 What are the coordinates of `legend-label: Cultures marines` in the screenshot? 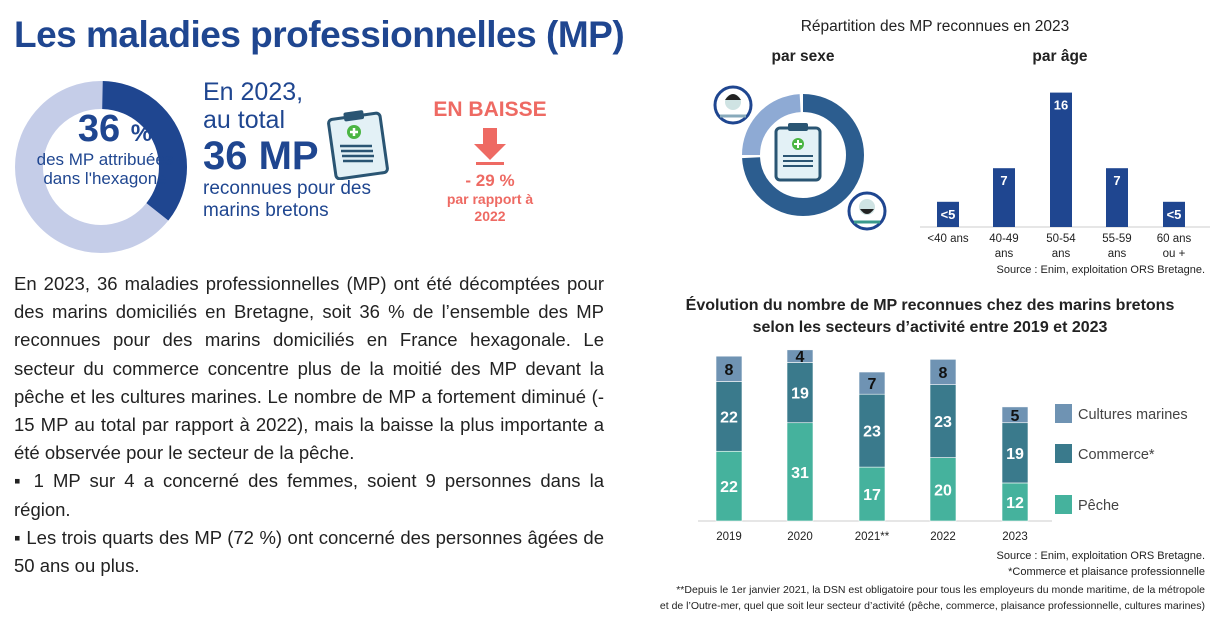 It's located at (1133, 415).